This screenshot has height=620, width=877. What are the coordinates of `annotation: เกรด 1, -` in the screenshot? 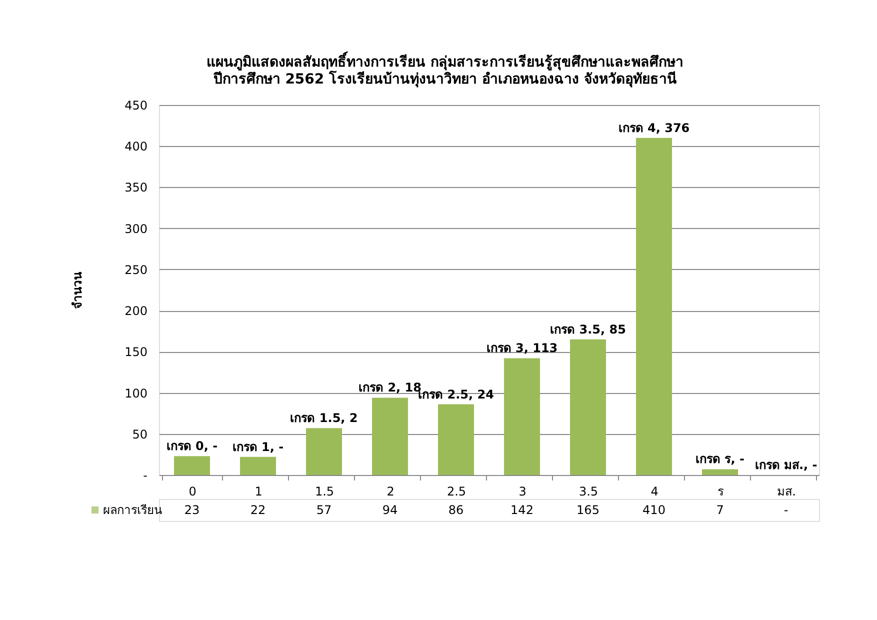 It's located at (258, 447).